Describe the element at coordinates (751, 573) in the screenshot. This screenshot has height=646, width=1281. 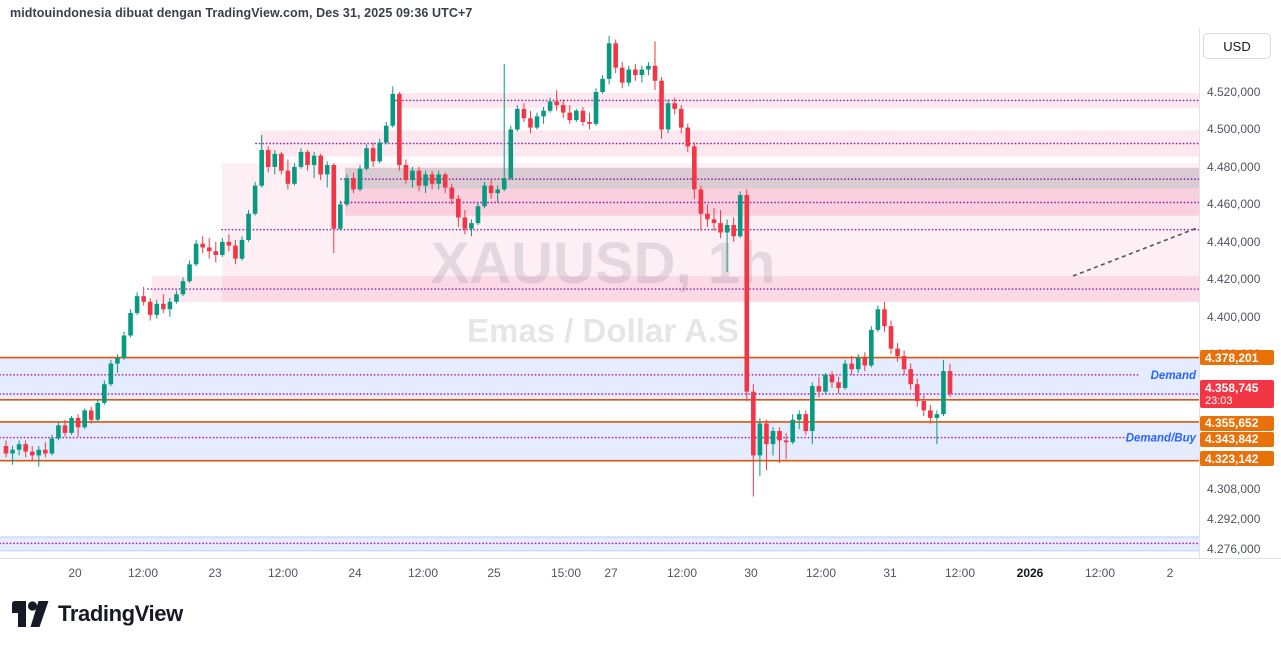
I see `time-label: 30` at that location.